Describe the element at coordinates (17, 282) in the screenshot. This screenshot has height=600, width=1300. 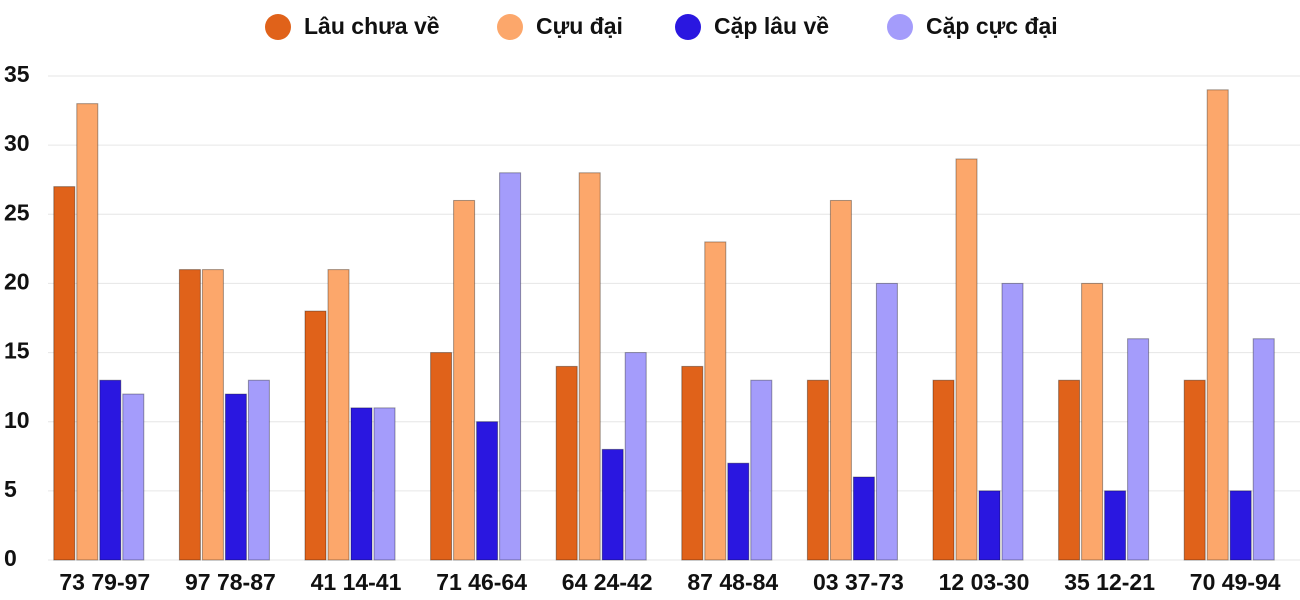
I see `y-tick-label: 20` at that location.